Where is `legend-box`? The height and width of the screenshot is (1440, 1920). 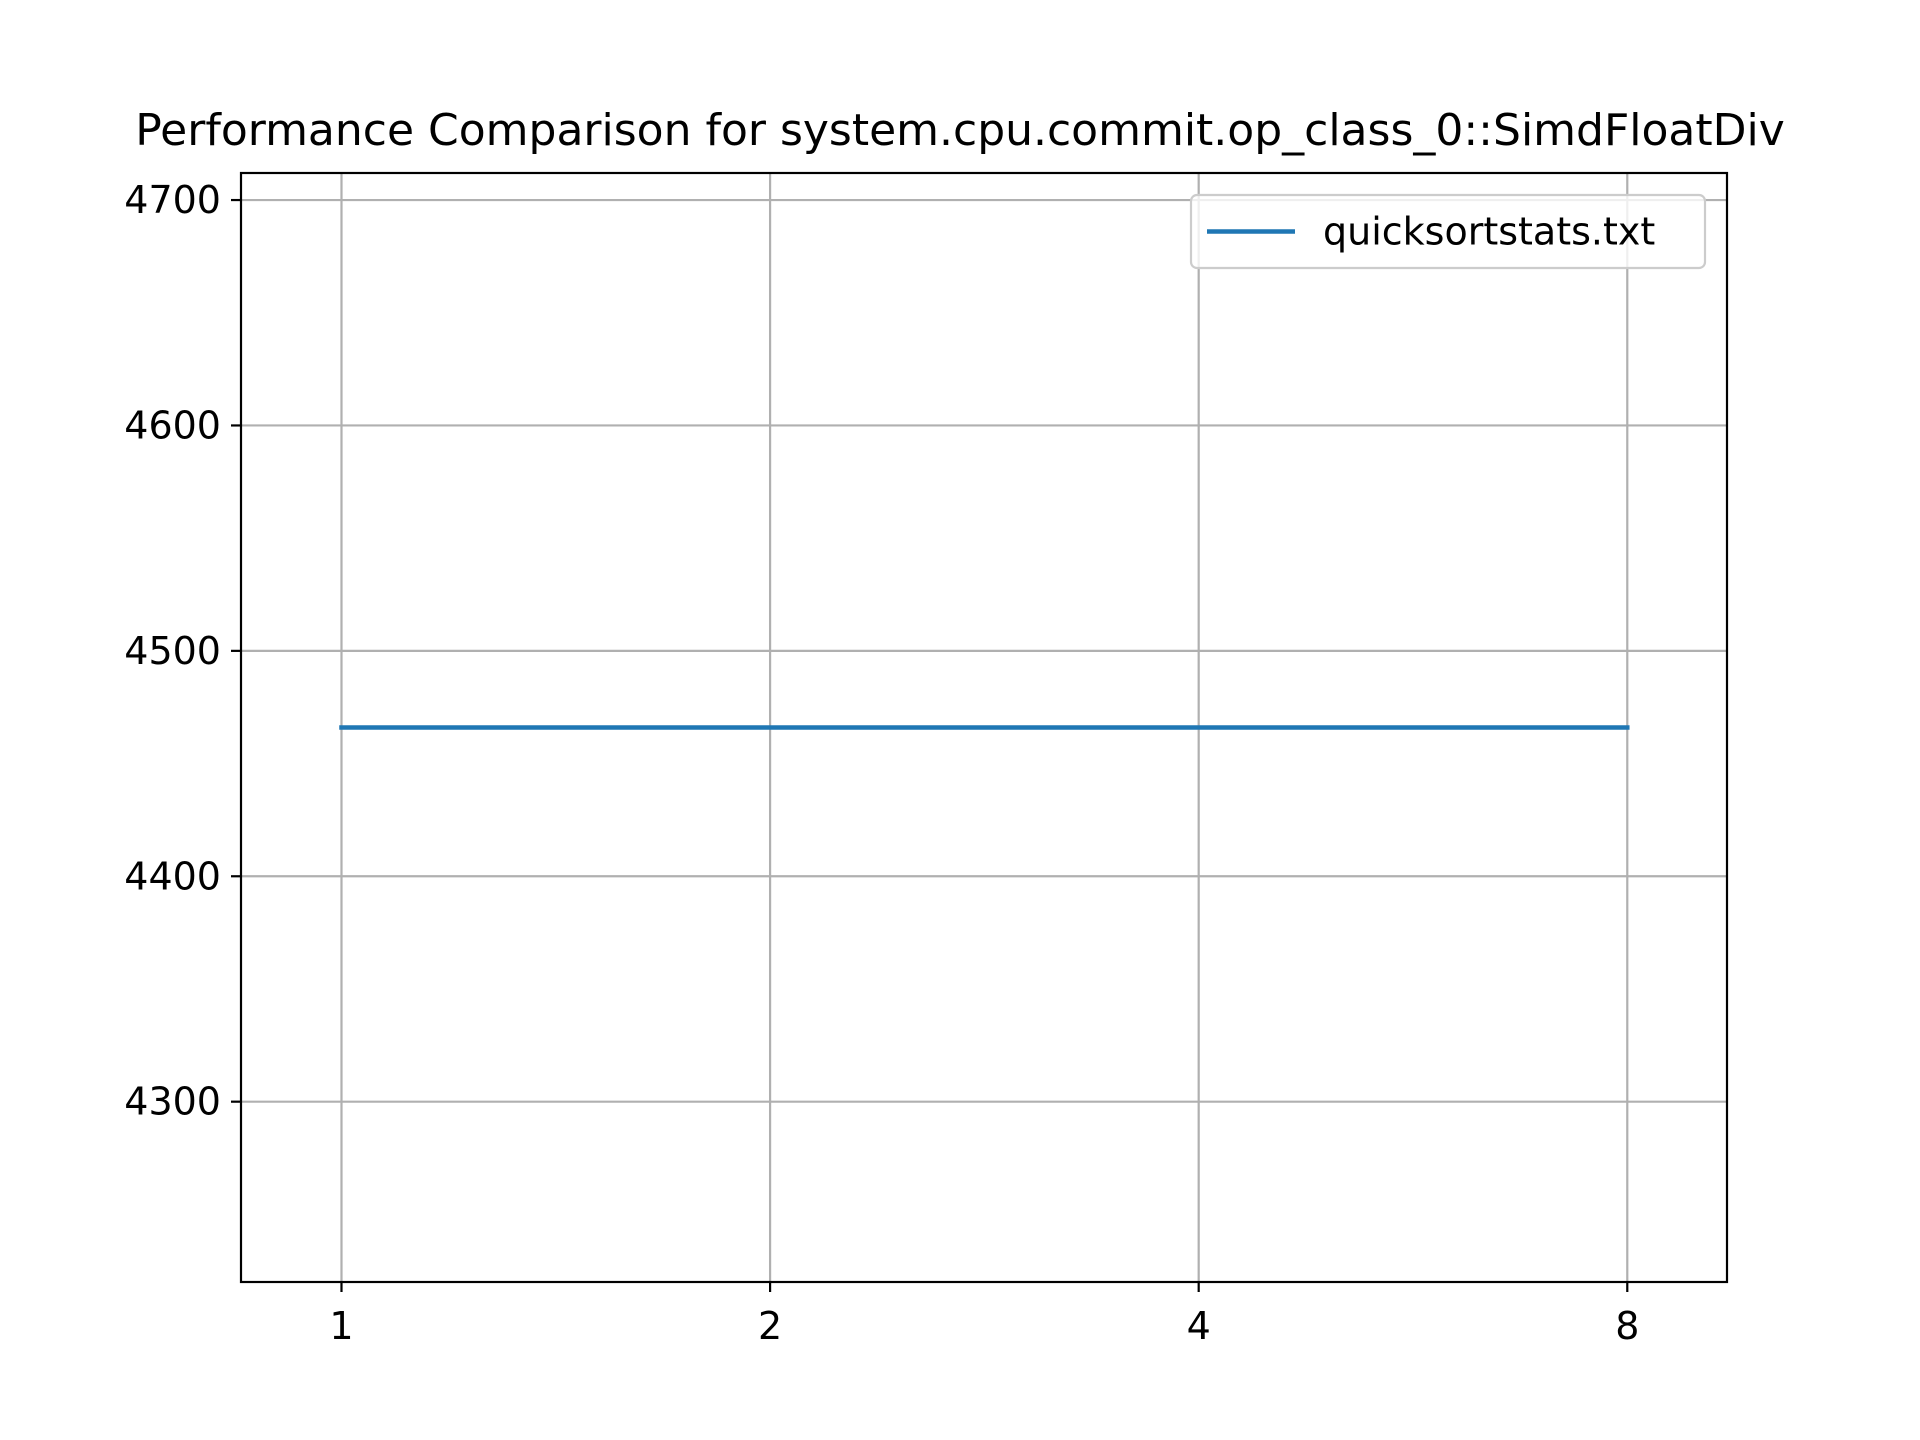
legend-box is located at coordinates (1448, 231).